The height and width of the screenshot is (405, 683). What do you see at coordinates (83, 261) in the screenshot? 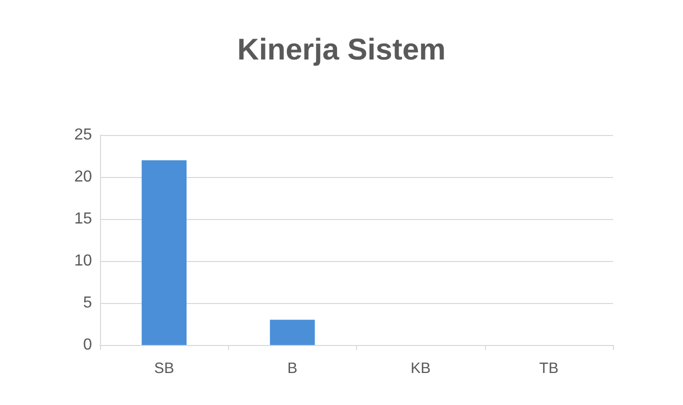
I see `y-tick-label: 10` at bounding box center [83, 261].